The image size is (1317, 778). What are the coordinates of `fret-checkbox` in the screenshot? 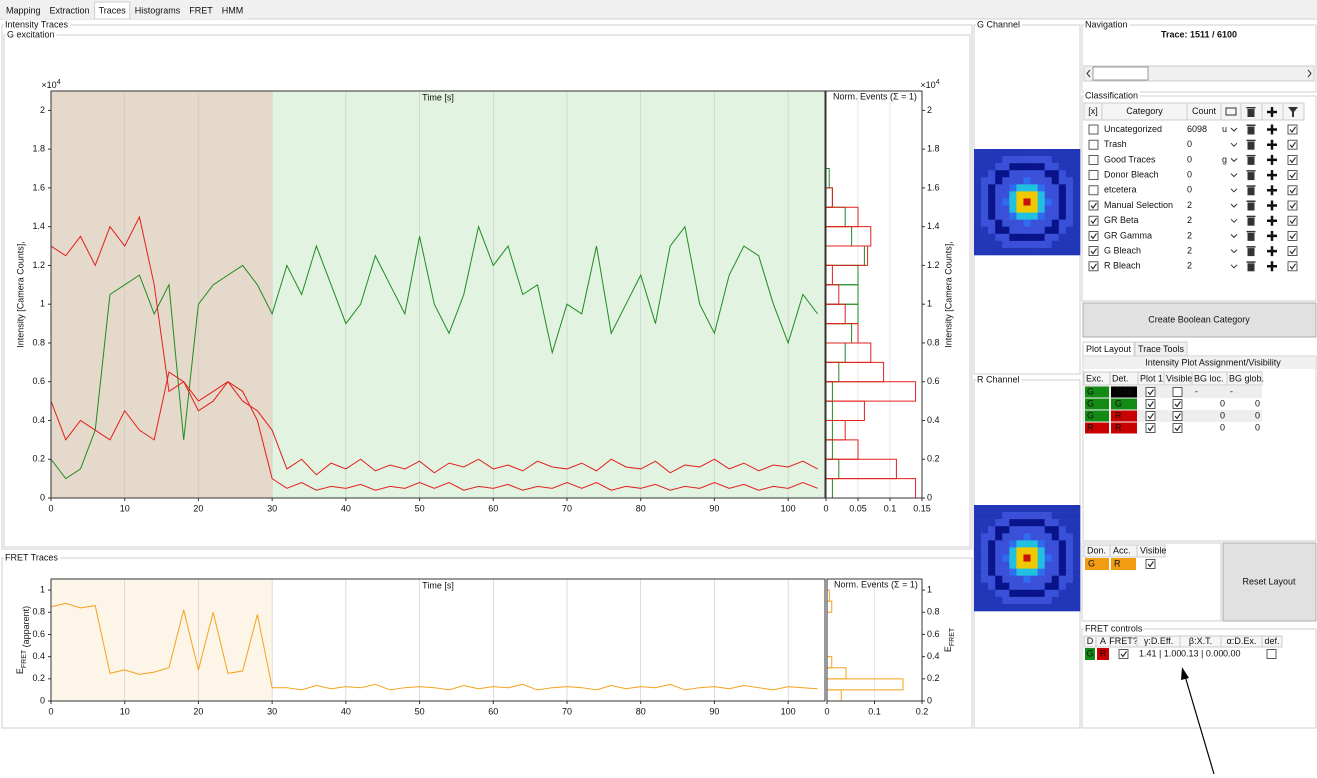 It's located at (1123, 654).